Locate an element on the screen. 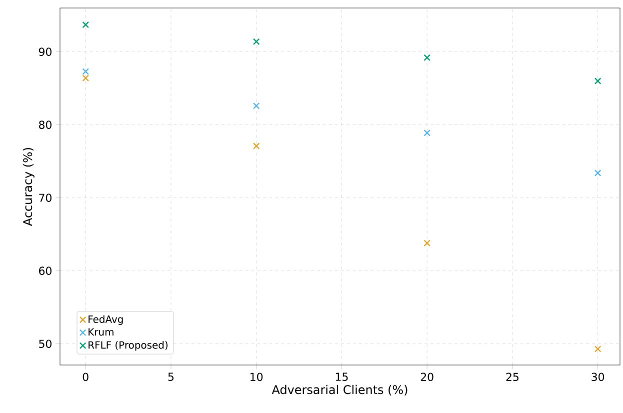 Image resolution: width=623 pixels, height=413 pixels. legend-label: Krum is located at coordinates (101, 332).